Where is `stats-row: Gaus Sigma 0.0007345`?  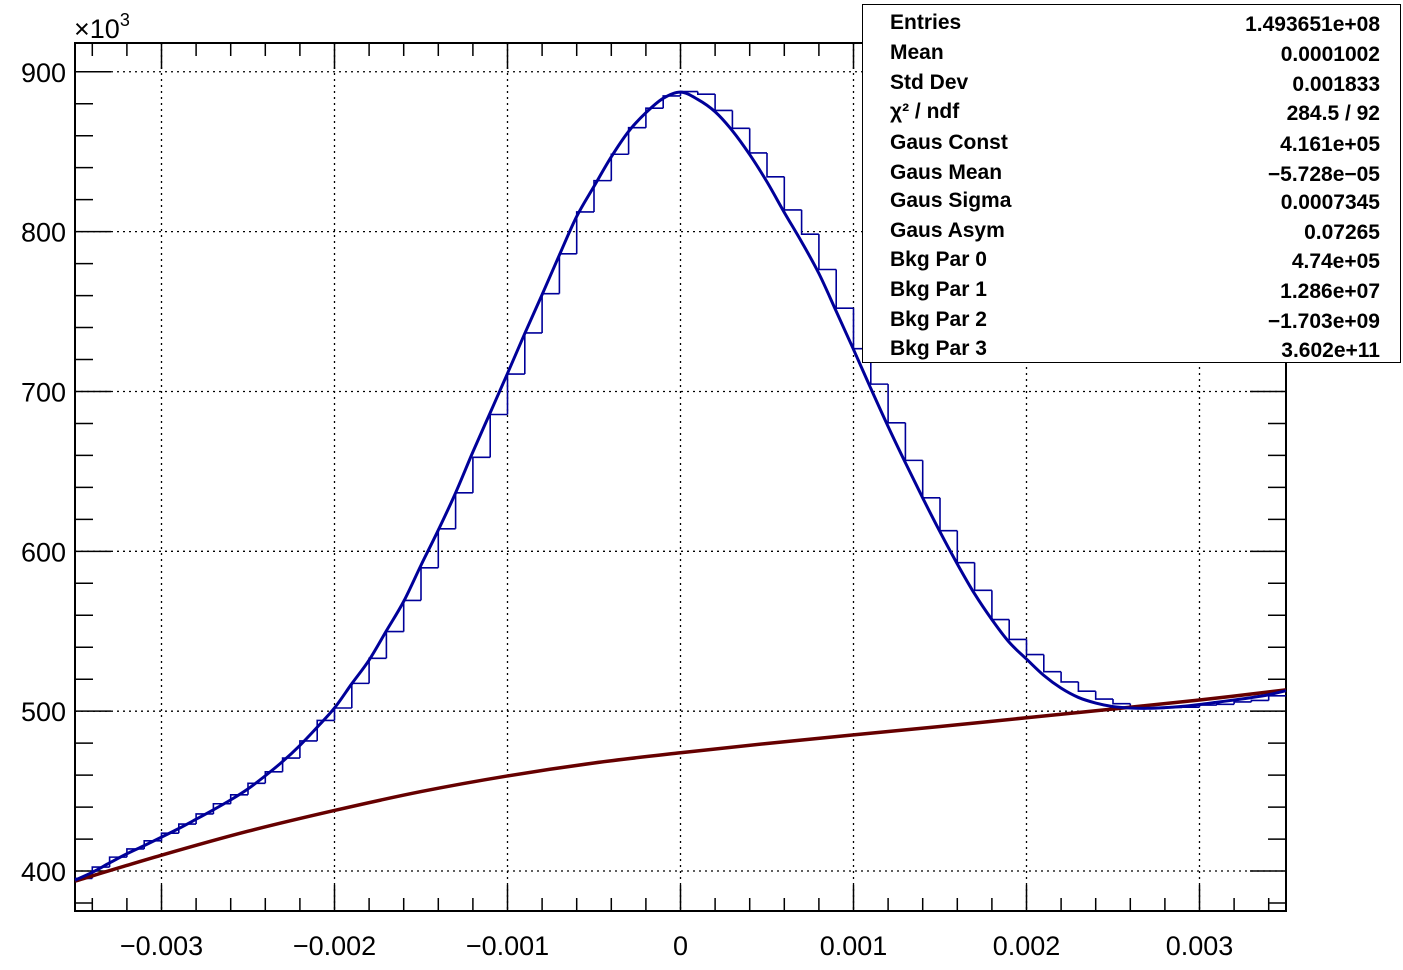
stats-row: Gaus Sigma 0.0007345 is located at coordinates (1131, 202).